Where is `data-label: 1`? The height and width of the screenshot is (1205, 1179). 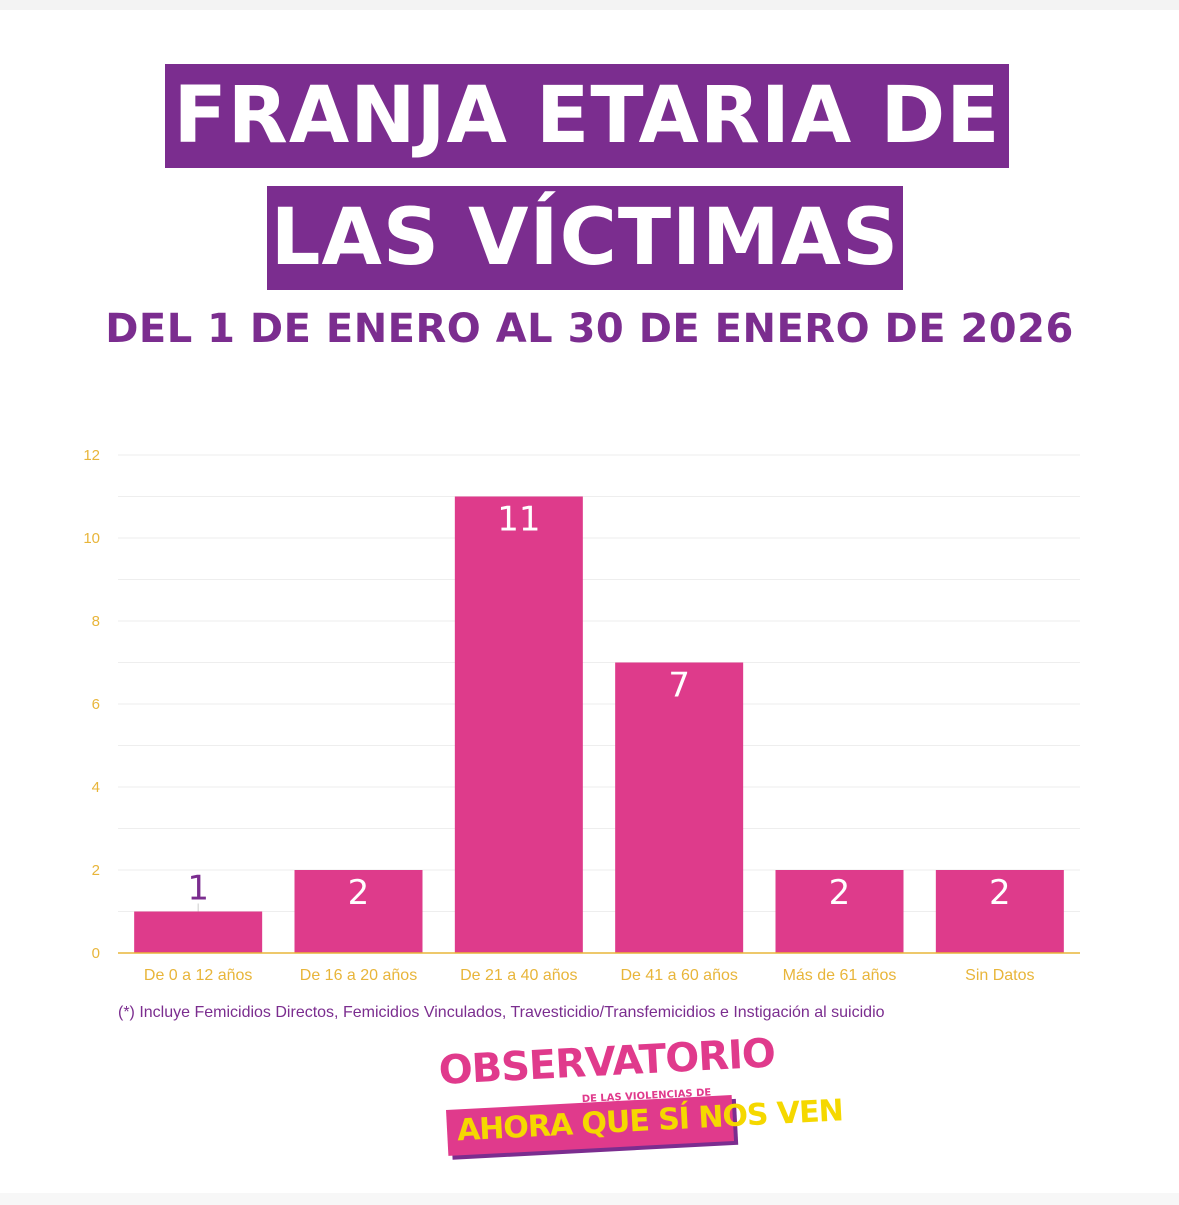 data-label: 1 is located at coordinates (198, 889).